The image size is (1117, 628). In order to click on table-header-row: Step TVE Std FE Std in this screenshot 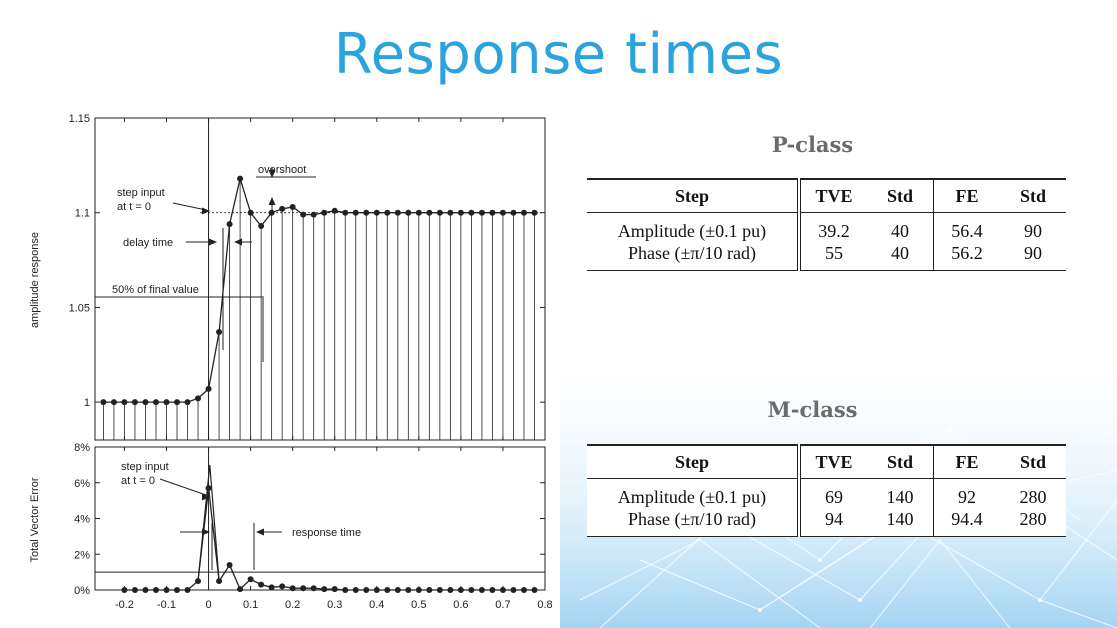, I will do `click(826, 462)`.